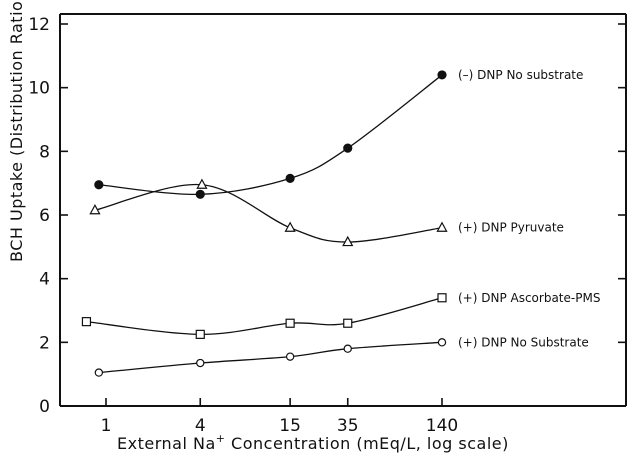 Image resolution: width=640 pixels, height=457 pixels. I want to click on y-tick-label: 10, so click(39, 89).